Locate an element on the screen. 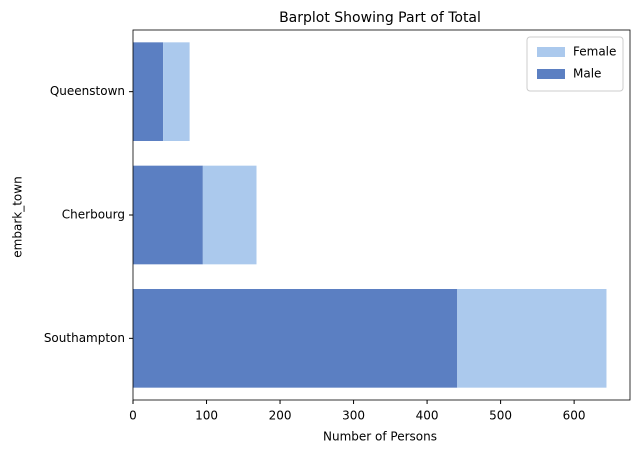 This screenshot has height=455, width=639. y-tick-label: Queenstown is located at coordinates (87, 91).